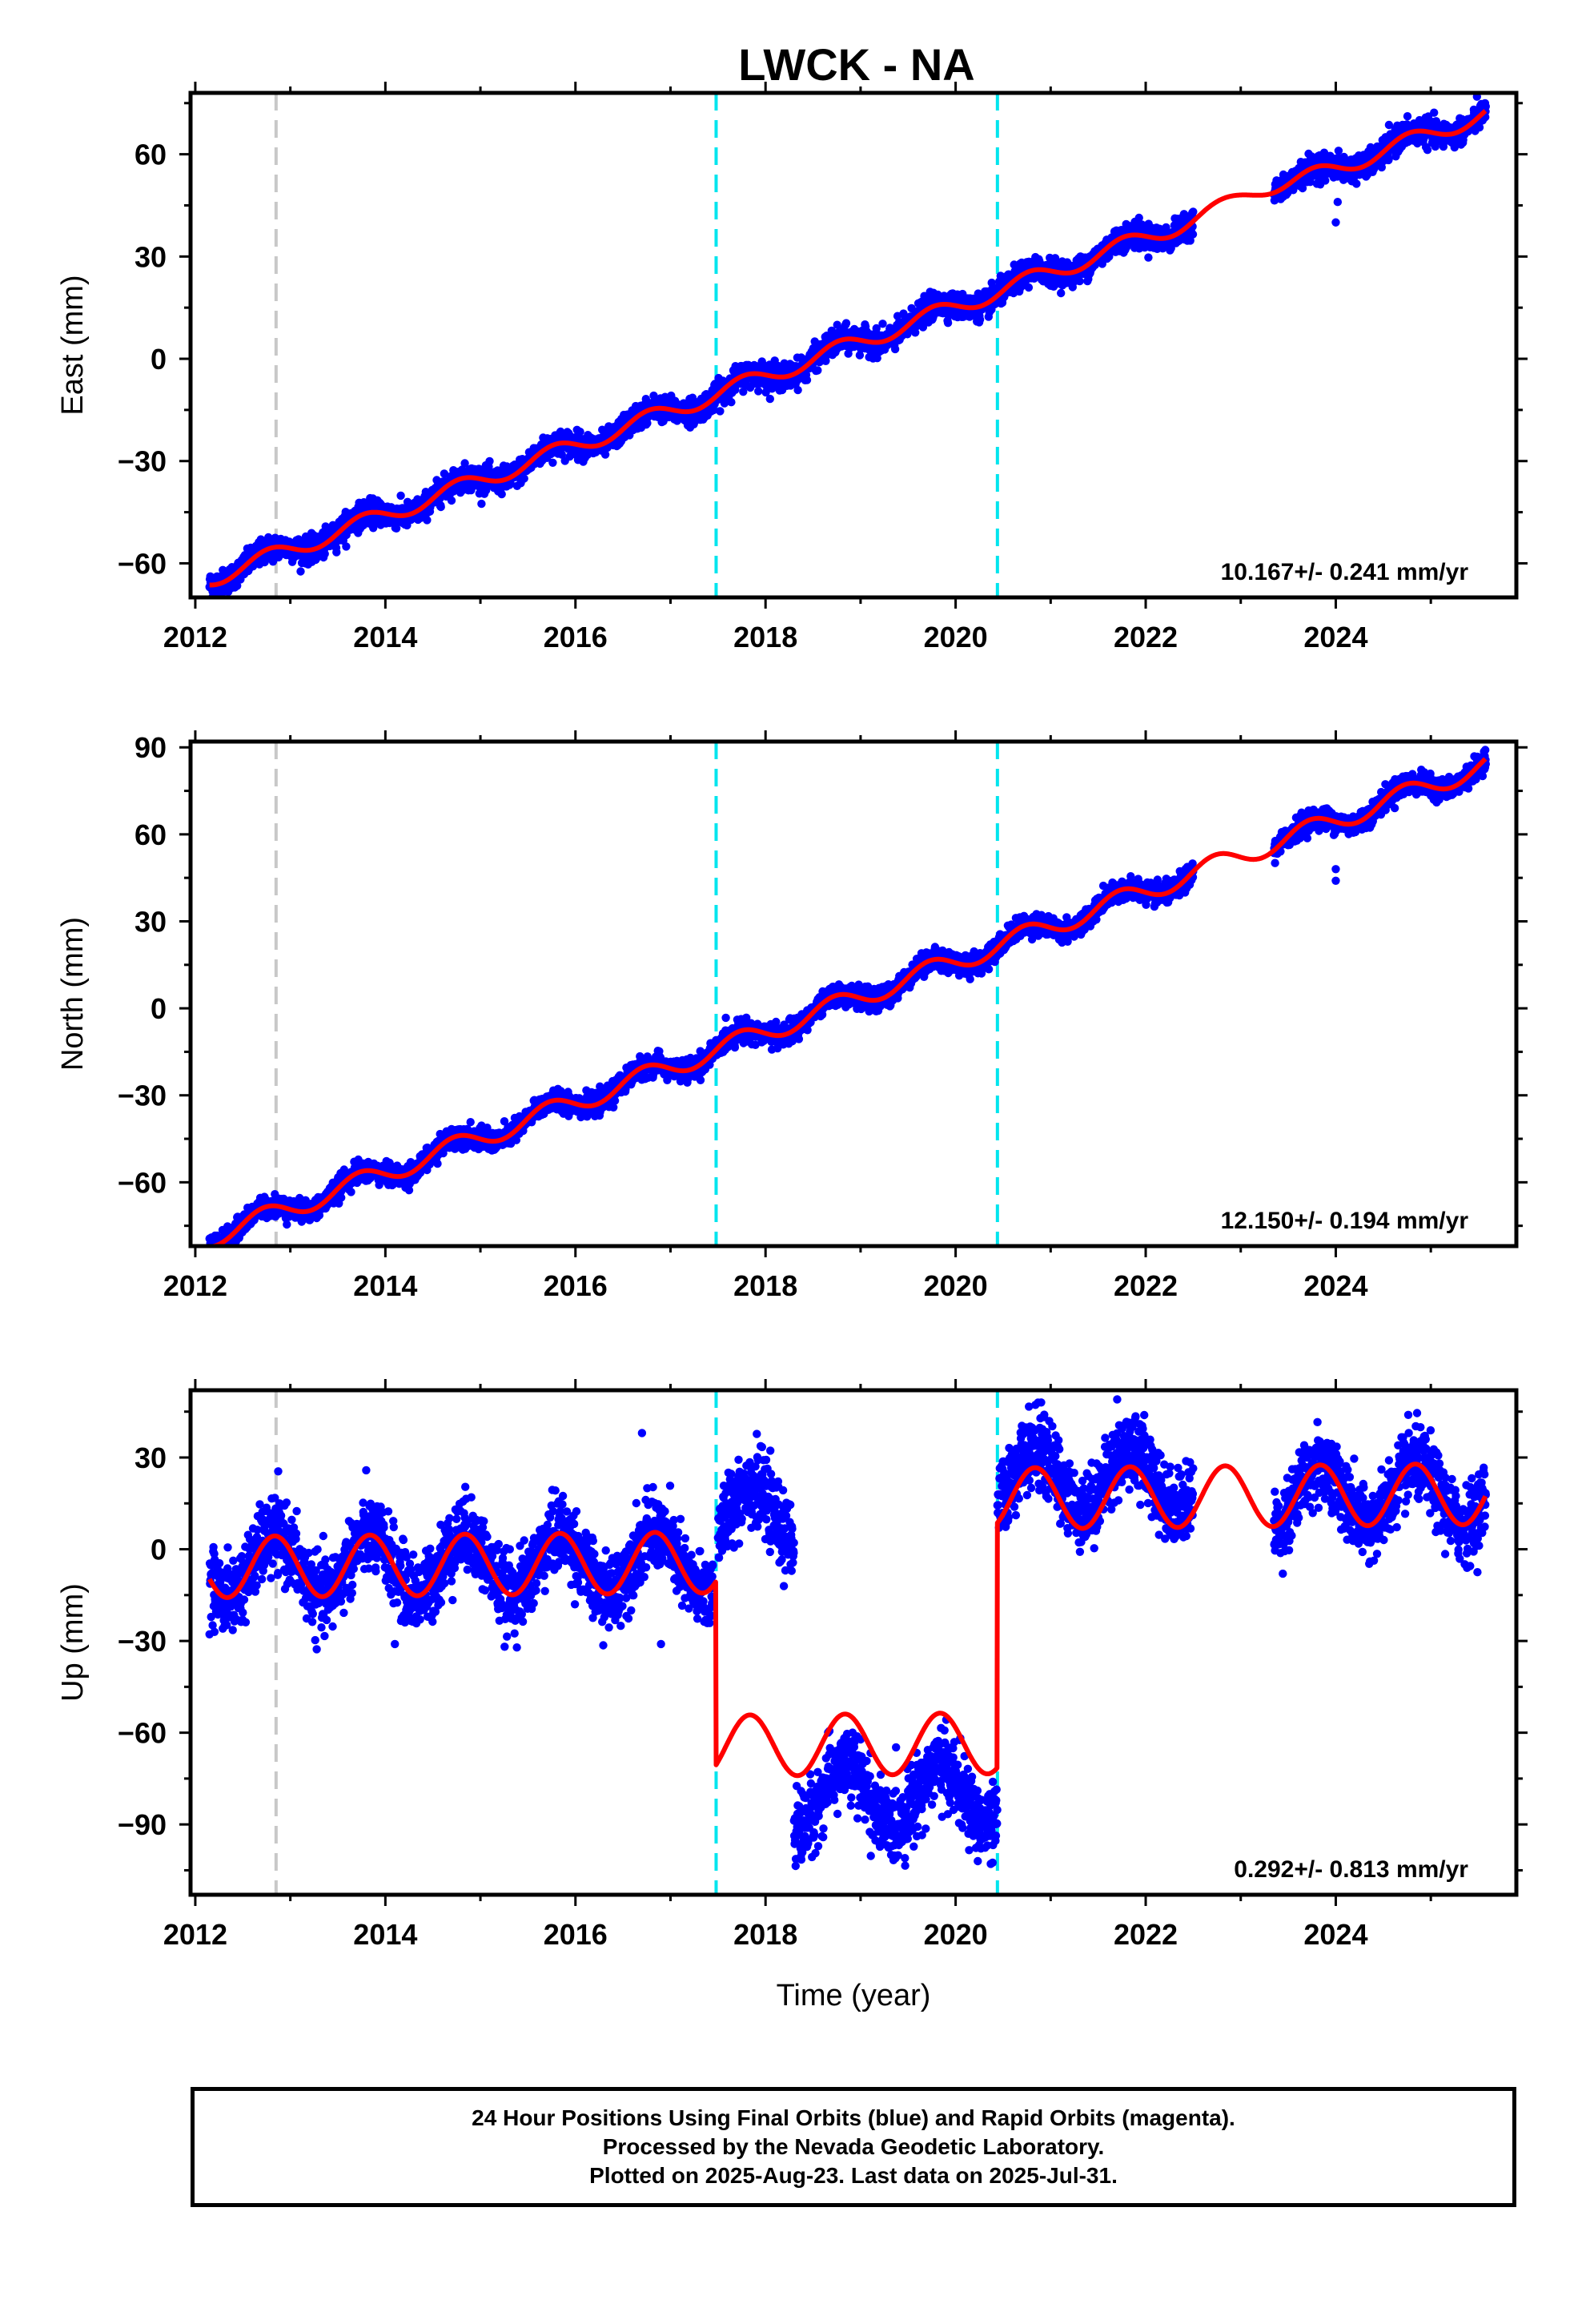 The height and width of the screenshot is (2324, 1582). I want to click on y-tick-label: −60, so click(142, 563).